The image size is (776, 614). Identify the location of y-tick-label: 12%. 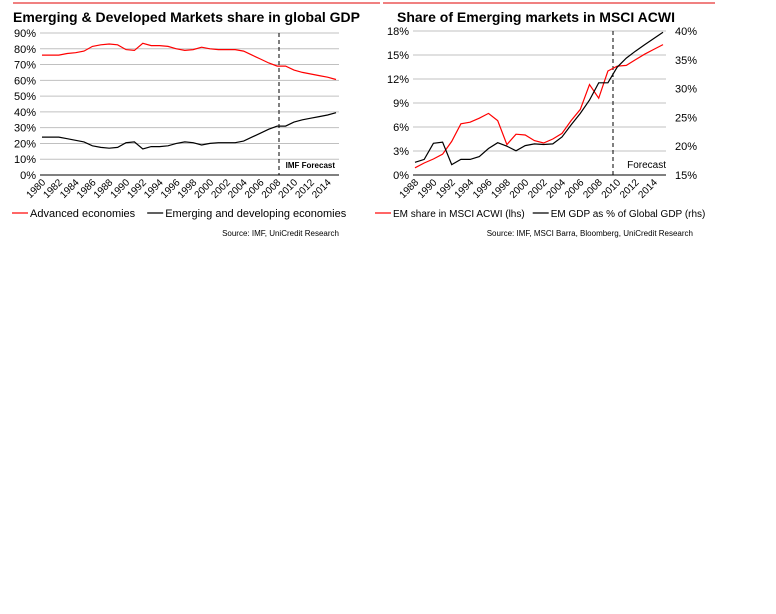
(398, 80).